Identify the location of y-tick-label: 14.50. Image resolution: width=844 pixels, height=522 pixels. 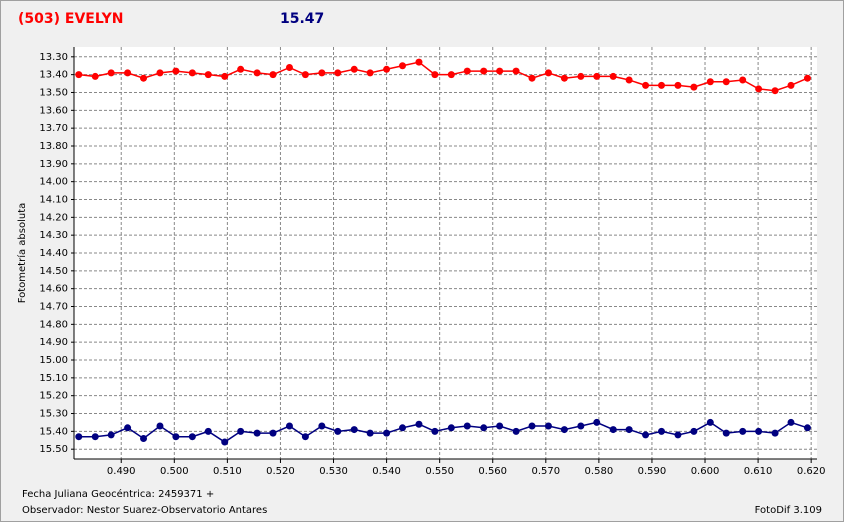
(53, 271).